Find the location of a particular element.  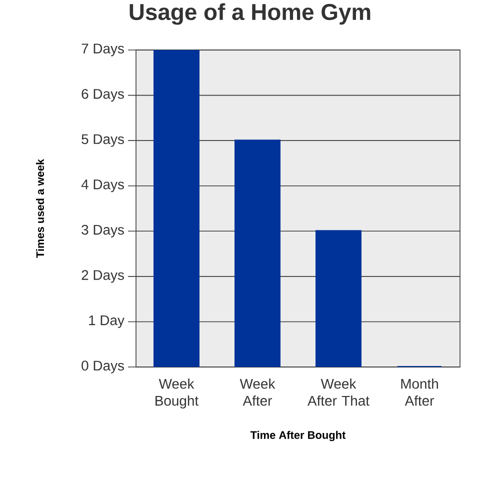

y-tick-label: 6 Days is located at coordinates (103, 95).